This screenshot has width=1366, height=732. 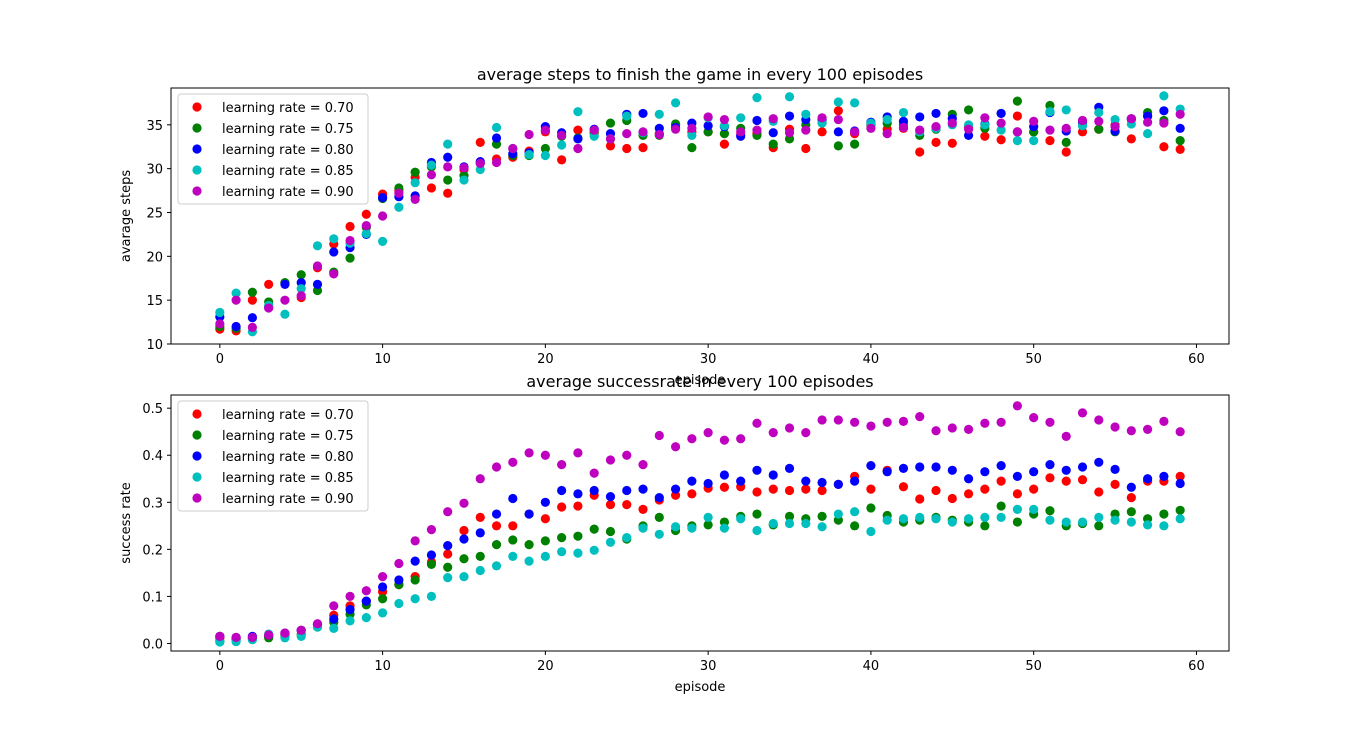 What do you see at coordinates (126, 522) in the screenshot?
I see `y-axis-label: success rate` at bounding box center [126, 522].